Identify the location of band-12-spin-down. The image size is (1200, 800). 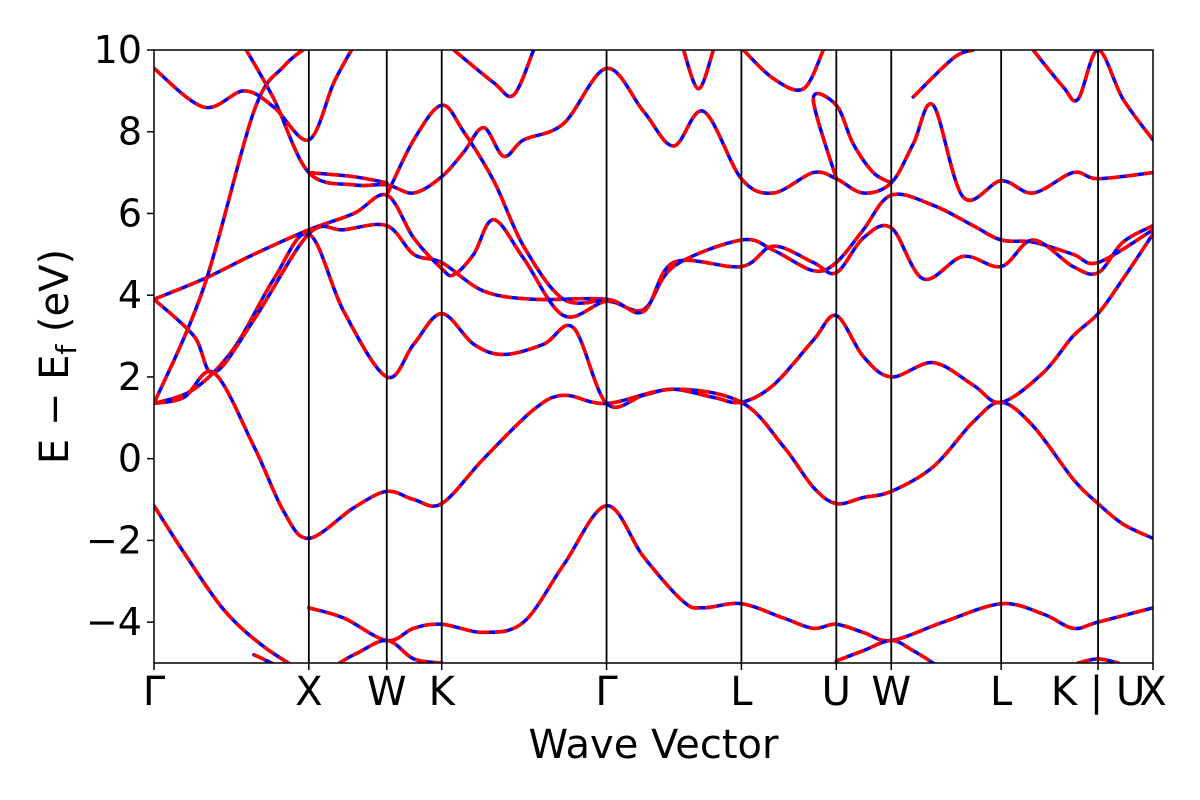
(496, 204).